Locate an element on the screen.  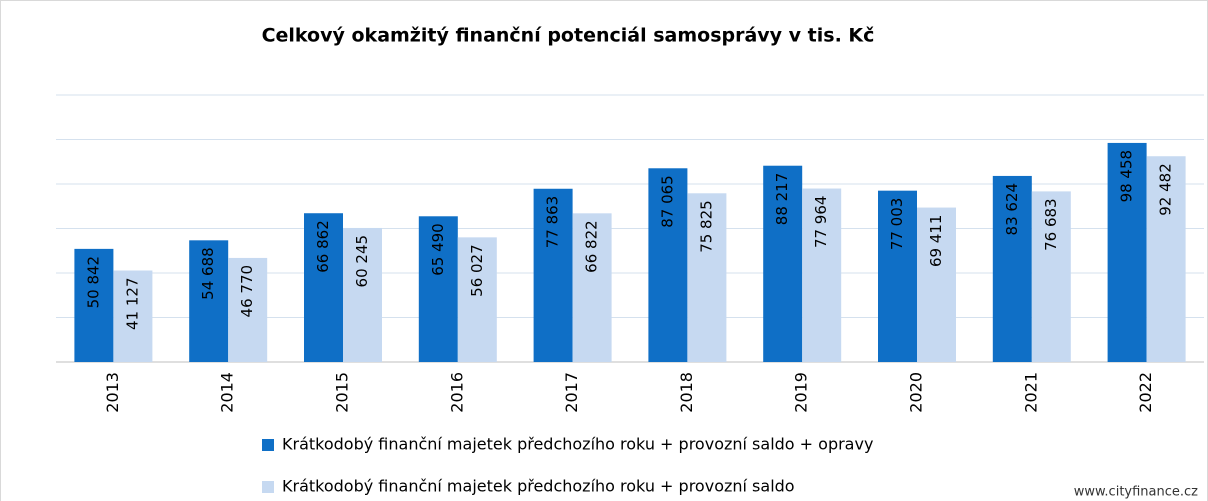
x-tick-label: 2022 is located at coordinates (1145, 392).